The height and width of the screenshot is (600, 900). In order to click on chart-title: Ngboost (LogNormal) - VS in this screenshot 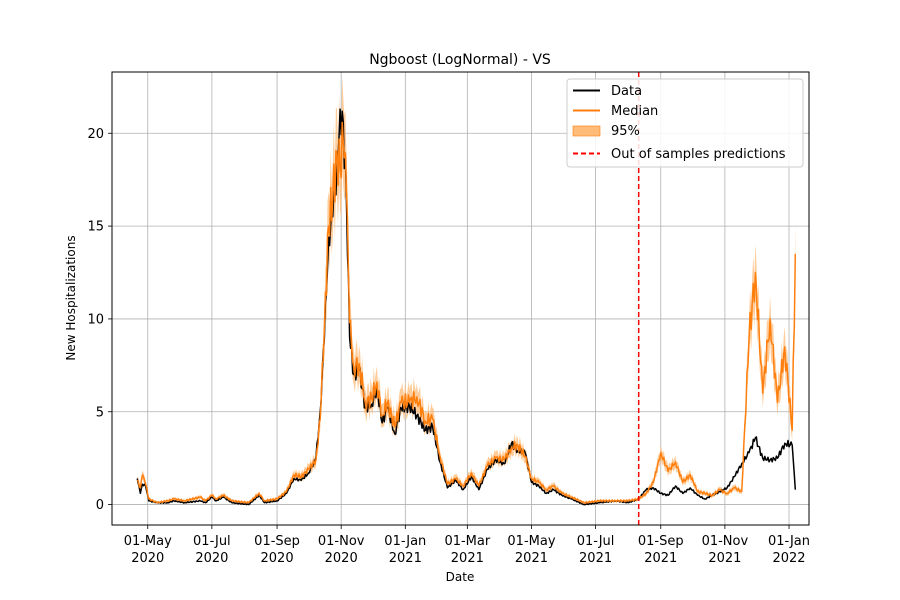, I will do `click(460, 60)`.